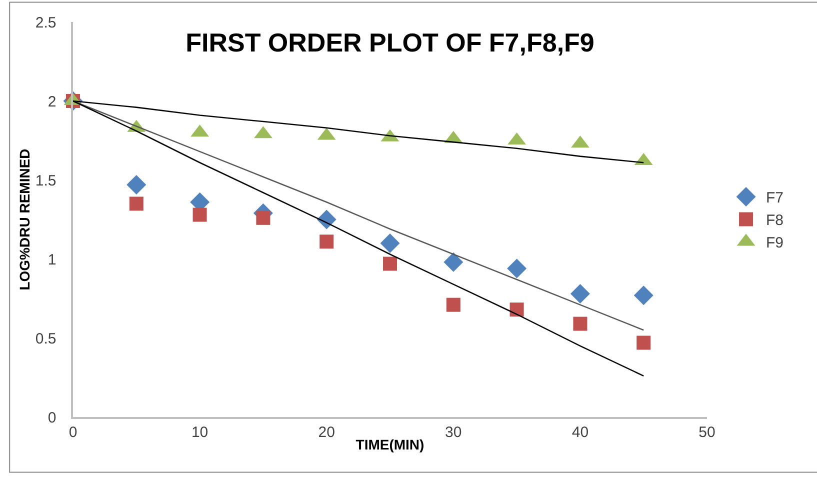 This screenshot has width=817, height=477. Describe the element at coordinates (326, 432) in the screenshot. I see `x-tick-label: 20` at that location.